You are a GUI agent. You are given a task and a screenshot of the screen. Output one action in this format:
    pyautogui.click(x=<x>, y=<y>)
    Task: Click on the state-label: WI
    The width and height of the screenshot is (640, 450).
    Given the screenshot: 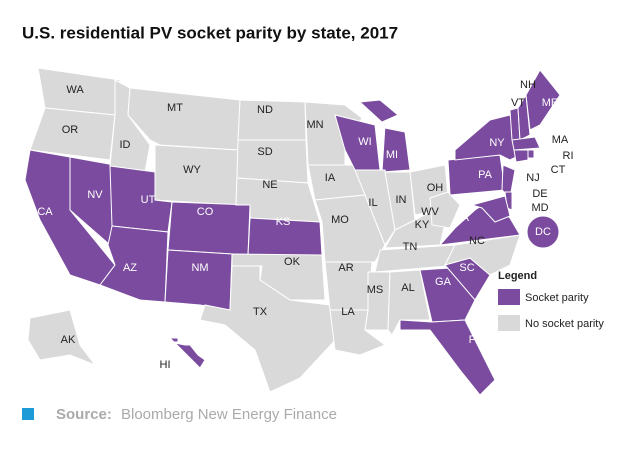 What is the action you would take?
    pyautogui.click(x=364, y=142)
    